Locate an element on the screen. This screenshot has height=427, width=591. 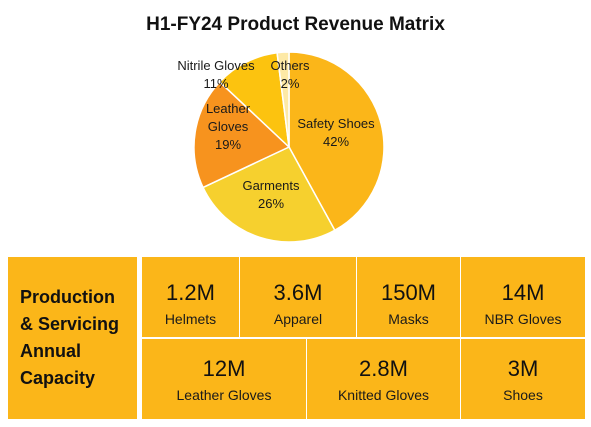
chart-title: H1-FY24 Product Revenue Matrix is located at coordinates (295, 24).